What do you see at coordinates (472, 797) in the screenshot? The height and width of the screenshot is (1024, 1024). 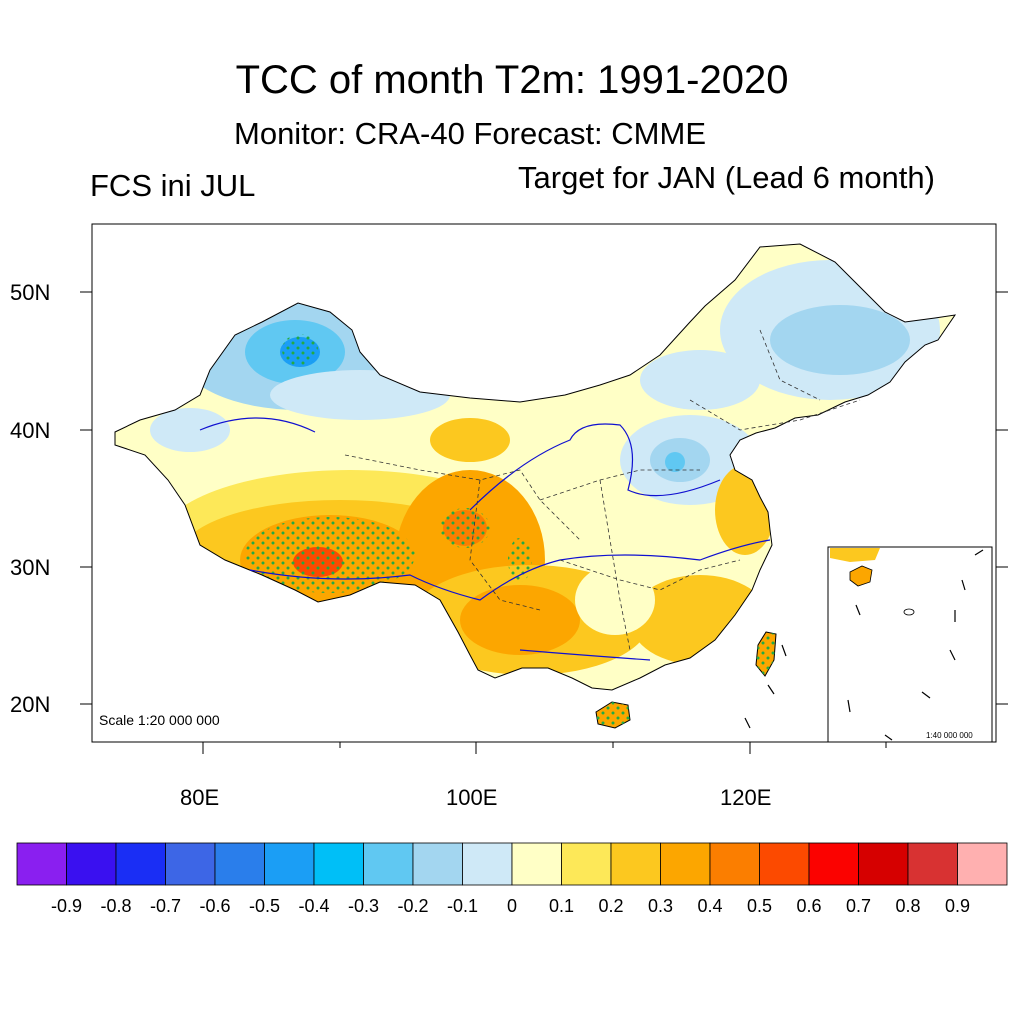 I see `lon-label-100e: 100E` at bounding box center [472, 797].